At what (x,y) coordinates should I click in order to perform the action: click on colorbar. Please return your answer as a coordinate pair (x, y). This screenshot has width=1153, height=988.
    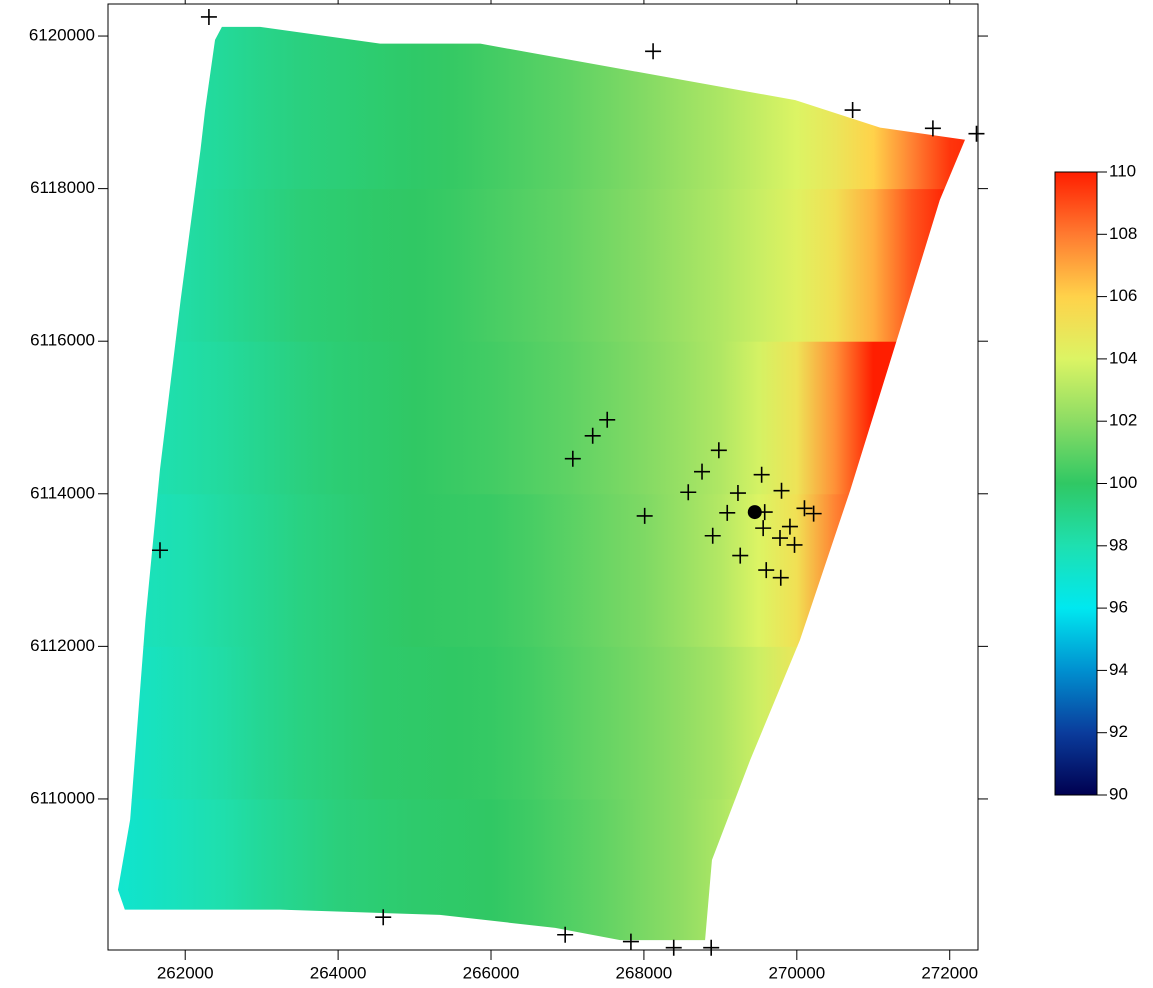
    Looking at the image, I should click on (1076, 483).